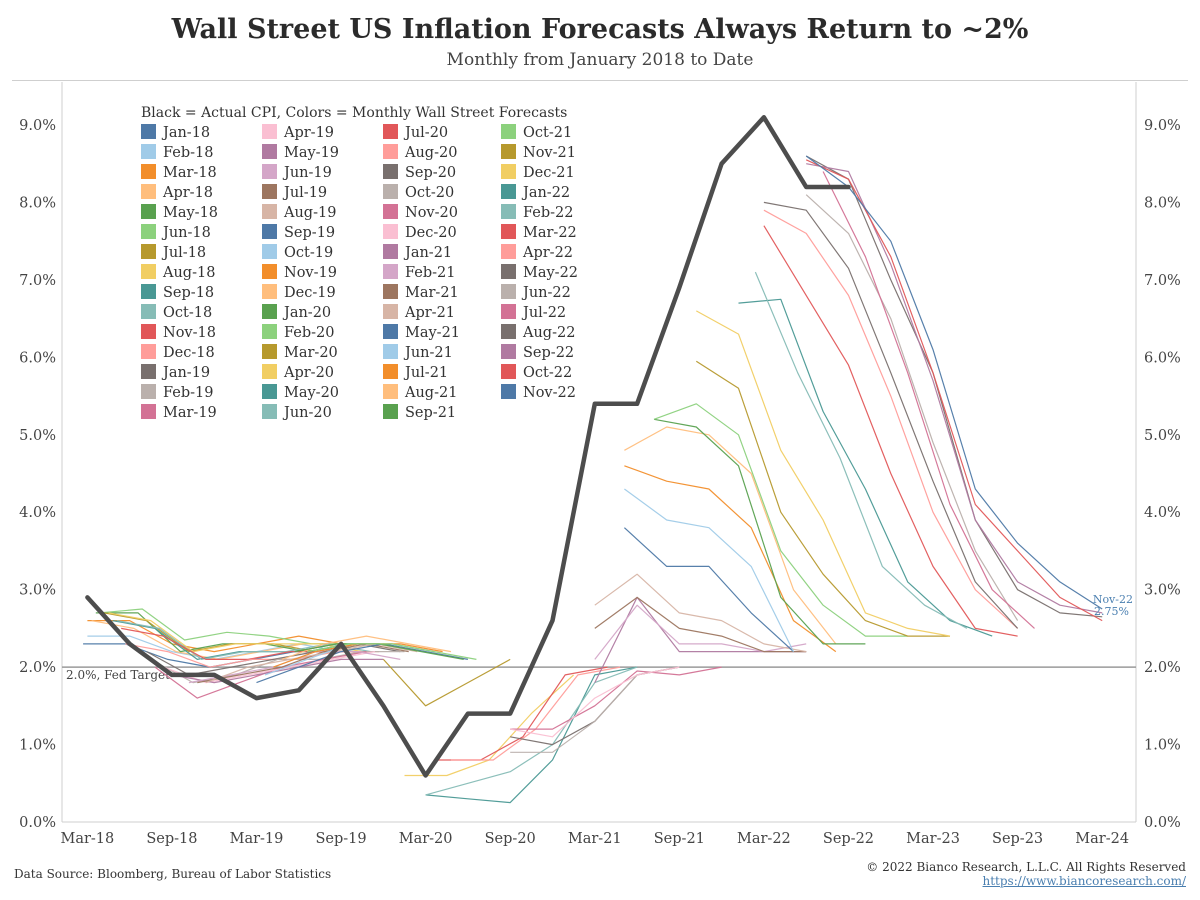 This screenshot has width=1200, height=900. Describe the element at coordinates (1113, 599) in the screenshot. I see `end-annotation-label: Nov-22` at that location.